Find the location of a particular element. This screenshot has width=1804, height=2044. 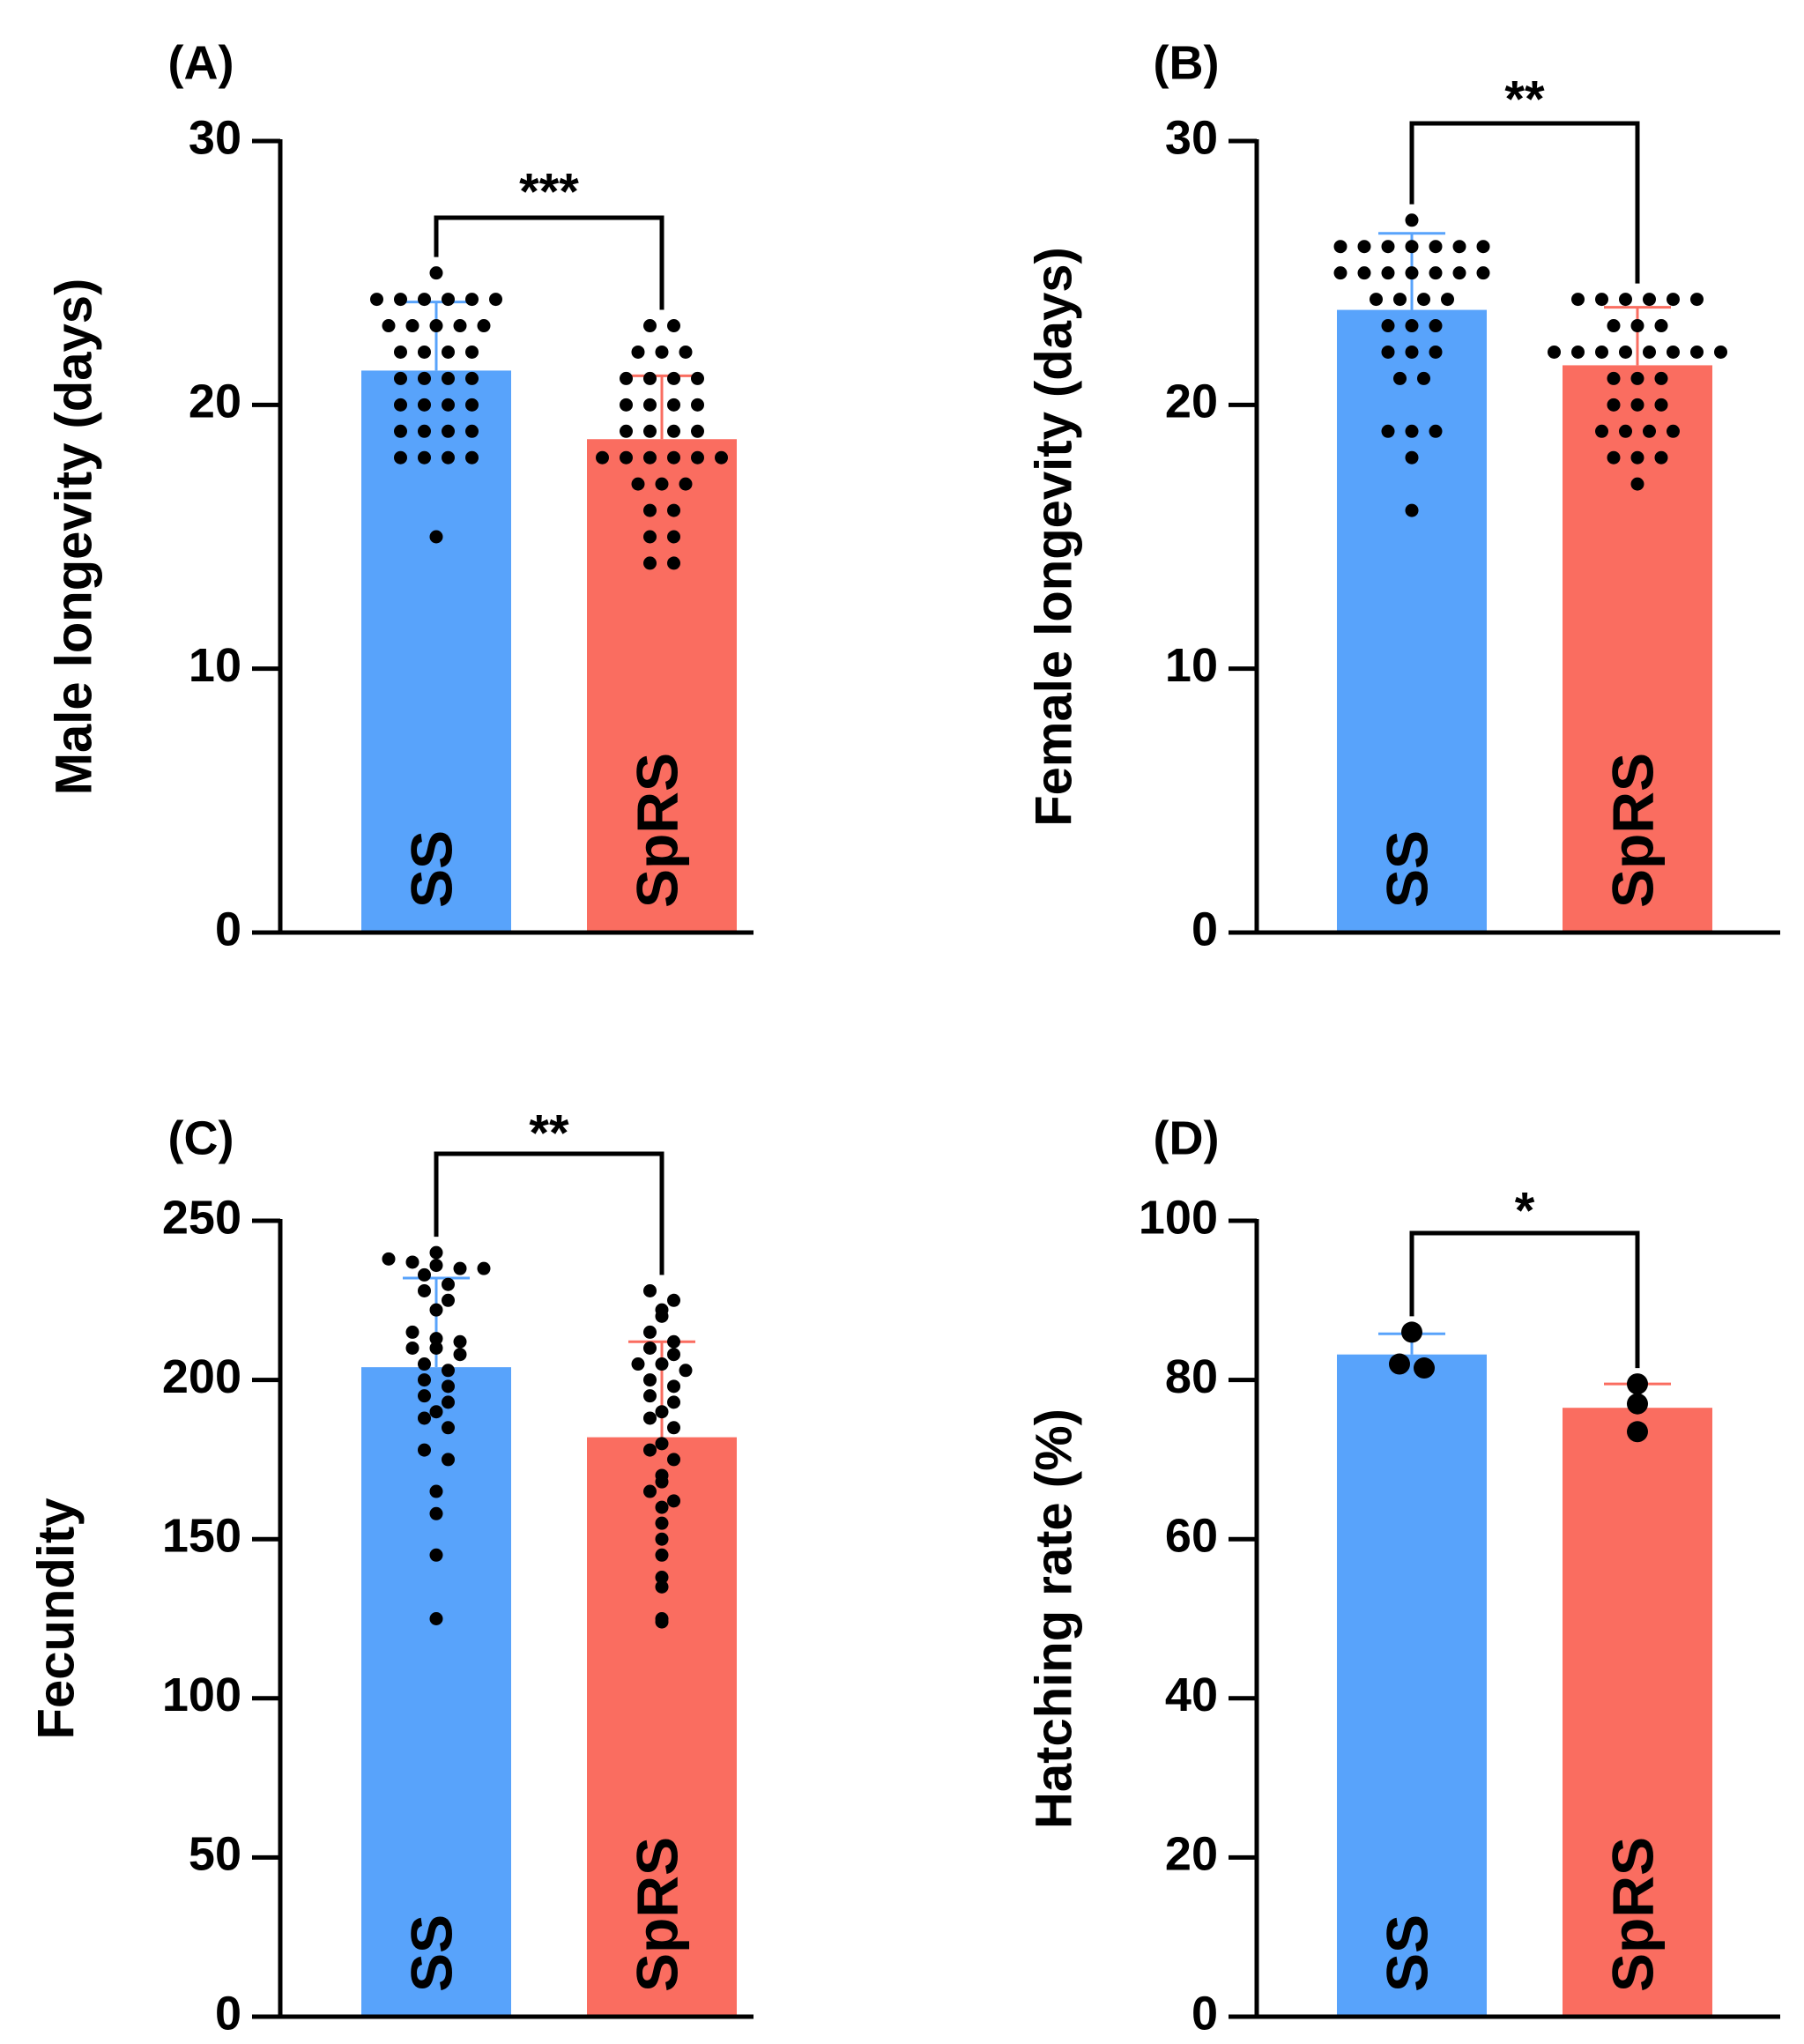

significance-label: *** is located at coordinates (549, 191).